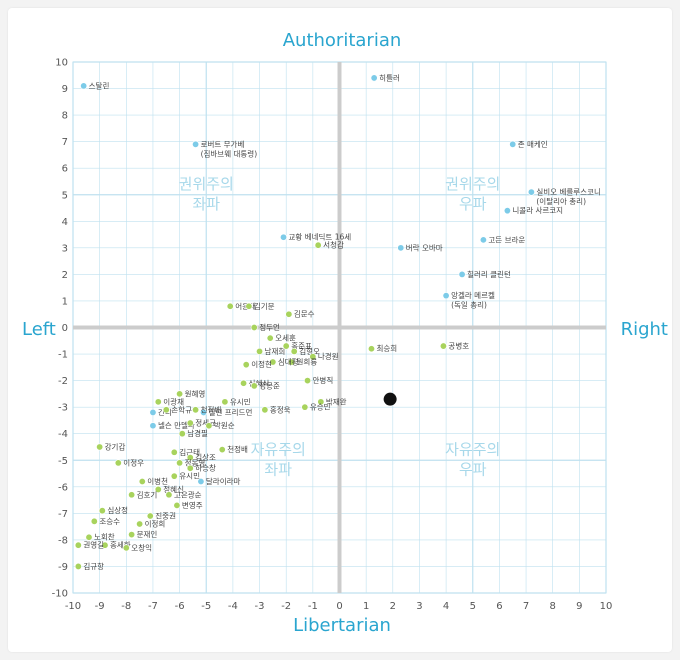 The height and width of the screenshot is (660, 680). I want to click on point-label: 이정희, so click(155, 523).